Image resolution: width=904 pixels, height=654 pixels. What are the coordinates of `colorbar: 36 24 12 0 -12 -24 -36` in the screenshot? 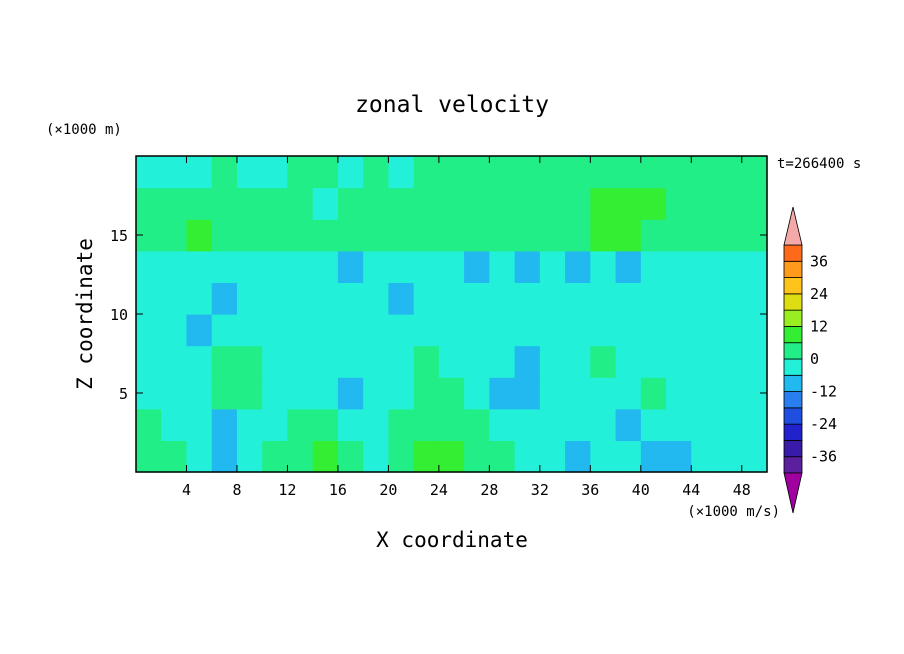 It's located at (810, 360).